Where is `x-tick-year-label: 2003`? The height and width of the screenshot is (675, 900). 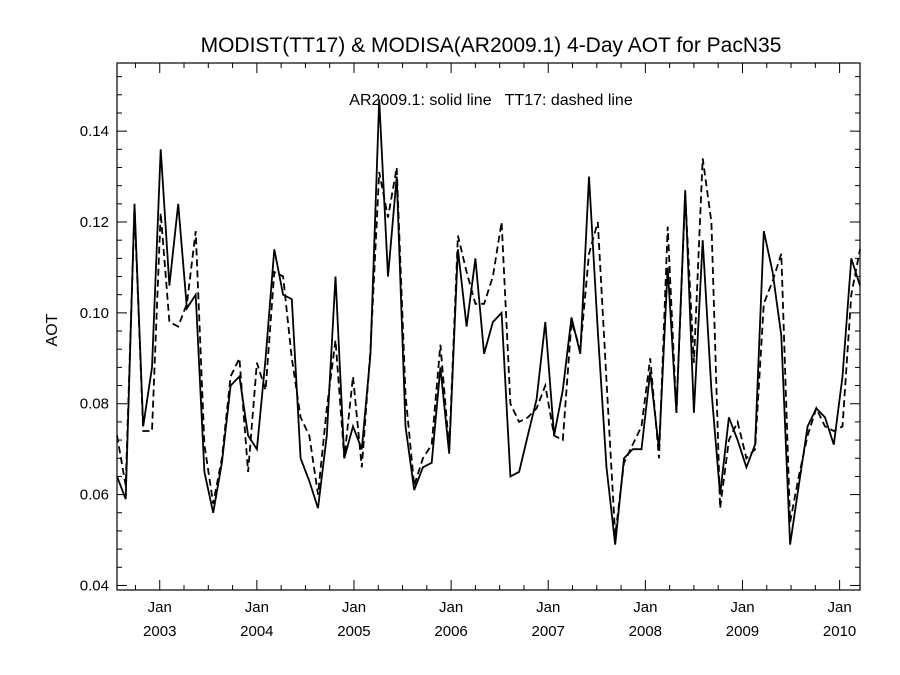
x-tick-year-label: 2003 is located at coordinates (159, 631).